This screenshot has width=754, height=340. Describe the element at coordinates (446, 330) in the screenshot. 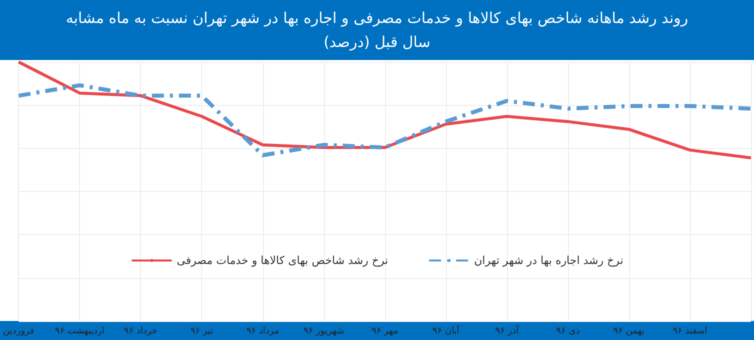

I see `x-tick-label: آبان ۹۶` at that location.